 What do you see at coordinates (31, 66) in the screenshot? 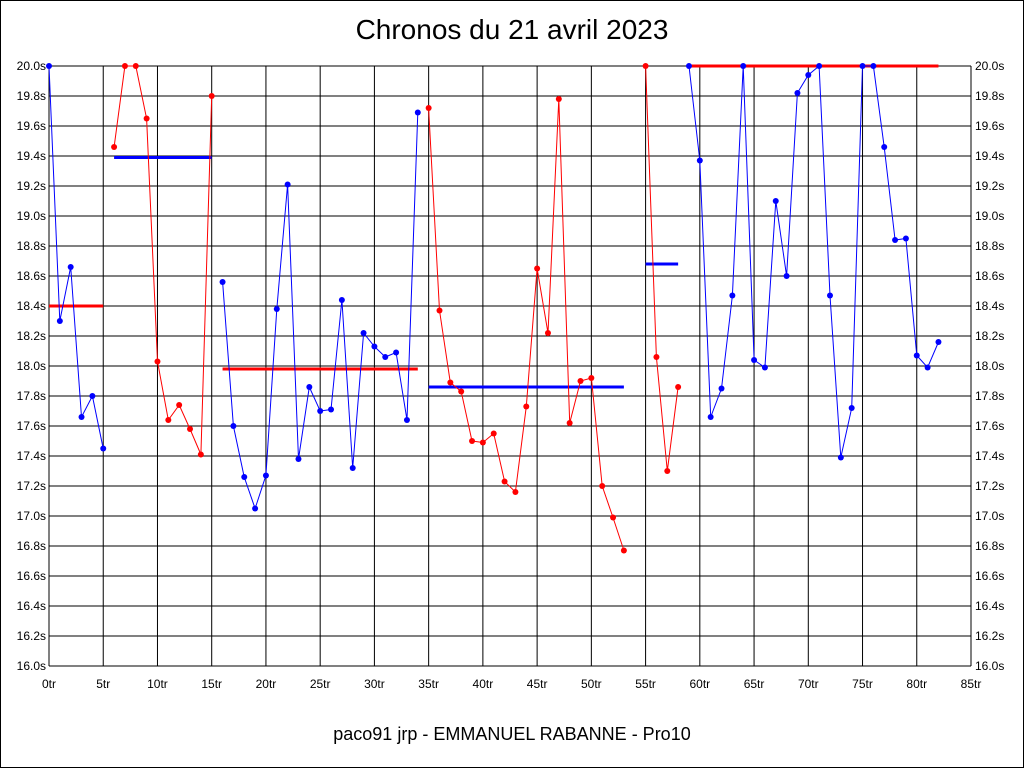
I see `y-tick-label-left: 20.0s` at bounding box center [31, 66].